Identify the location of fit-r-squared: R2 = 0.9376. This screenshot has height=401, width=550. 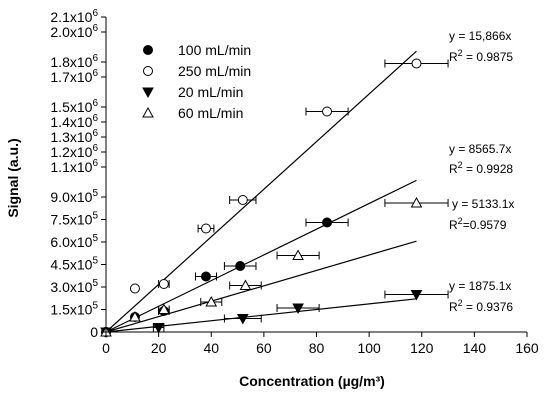
(481, 306).